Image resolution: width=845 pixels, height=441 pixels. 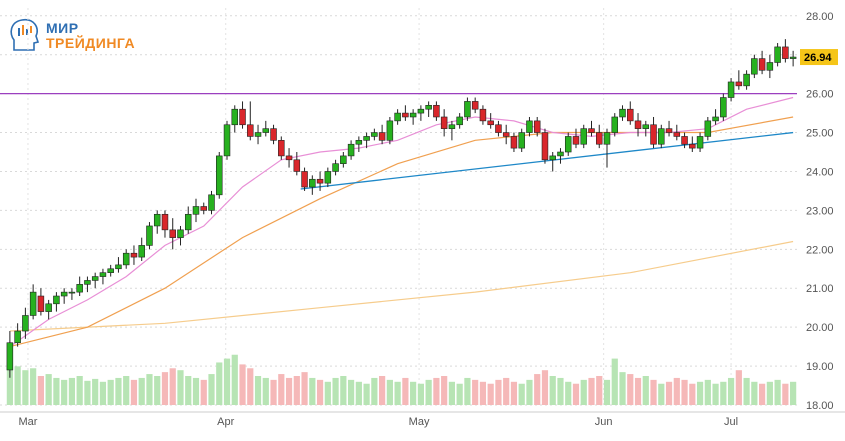 I want to click on logo-line-1: МИР, so click(x=62, y=28).